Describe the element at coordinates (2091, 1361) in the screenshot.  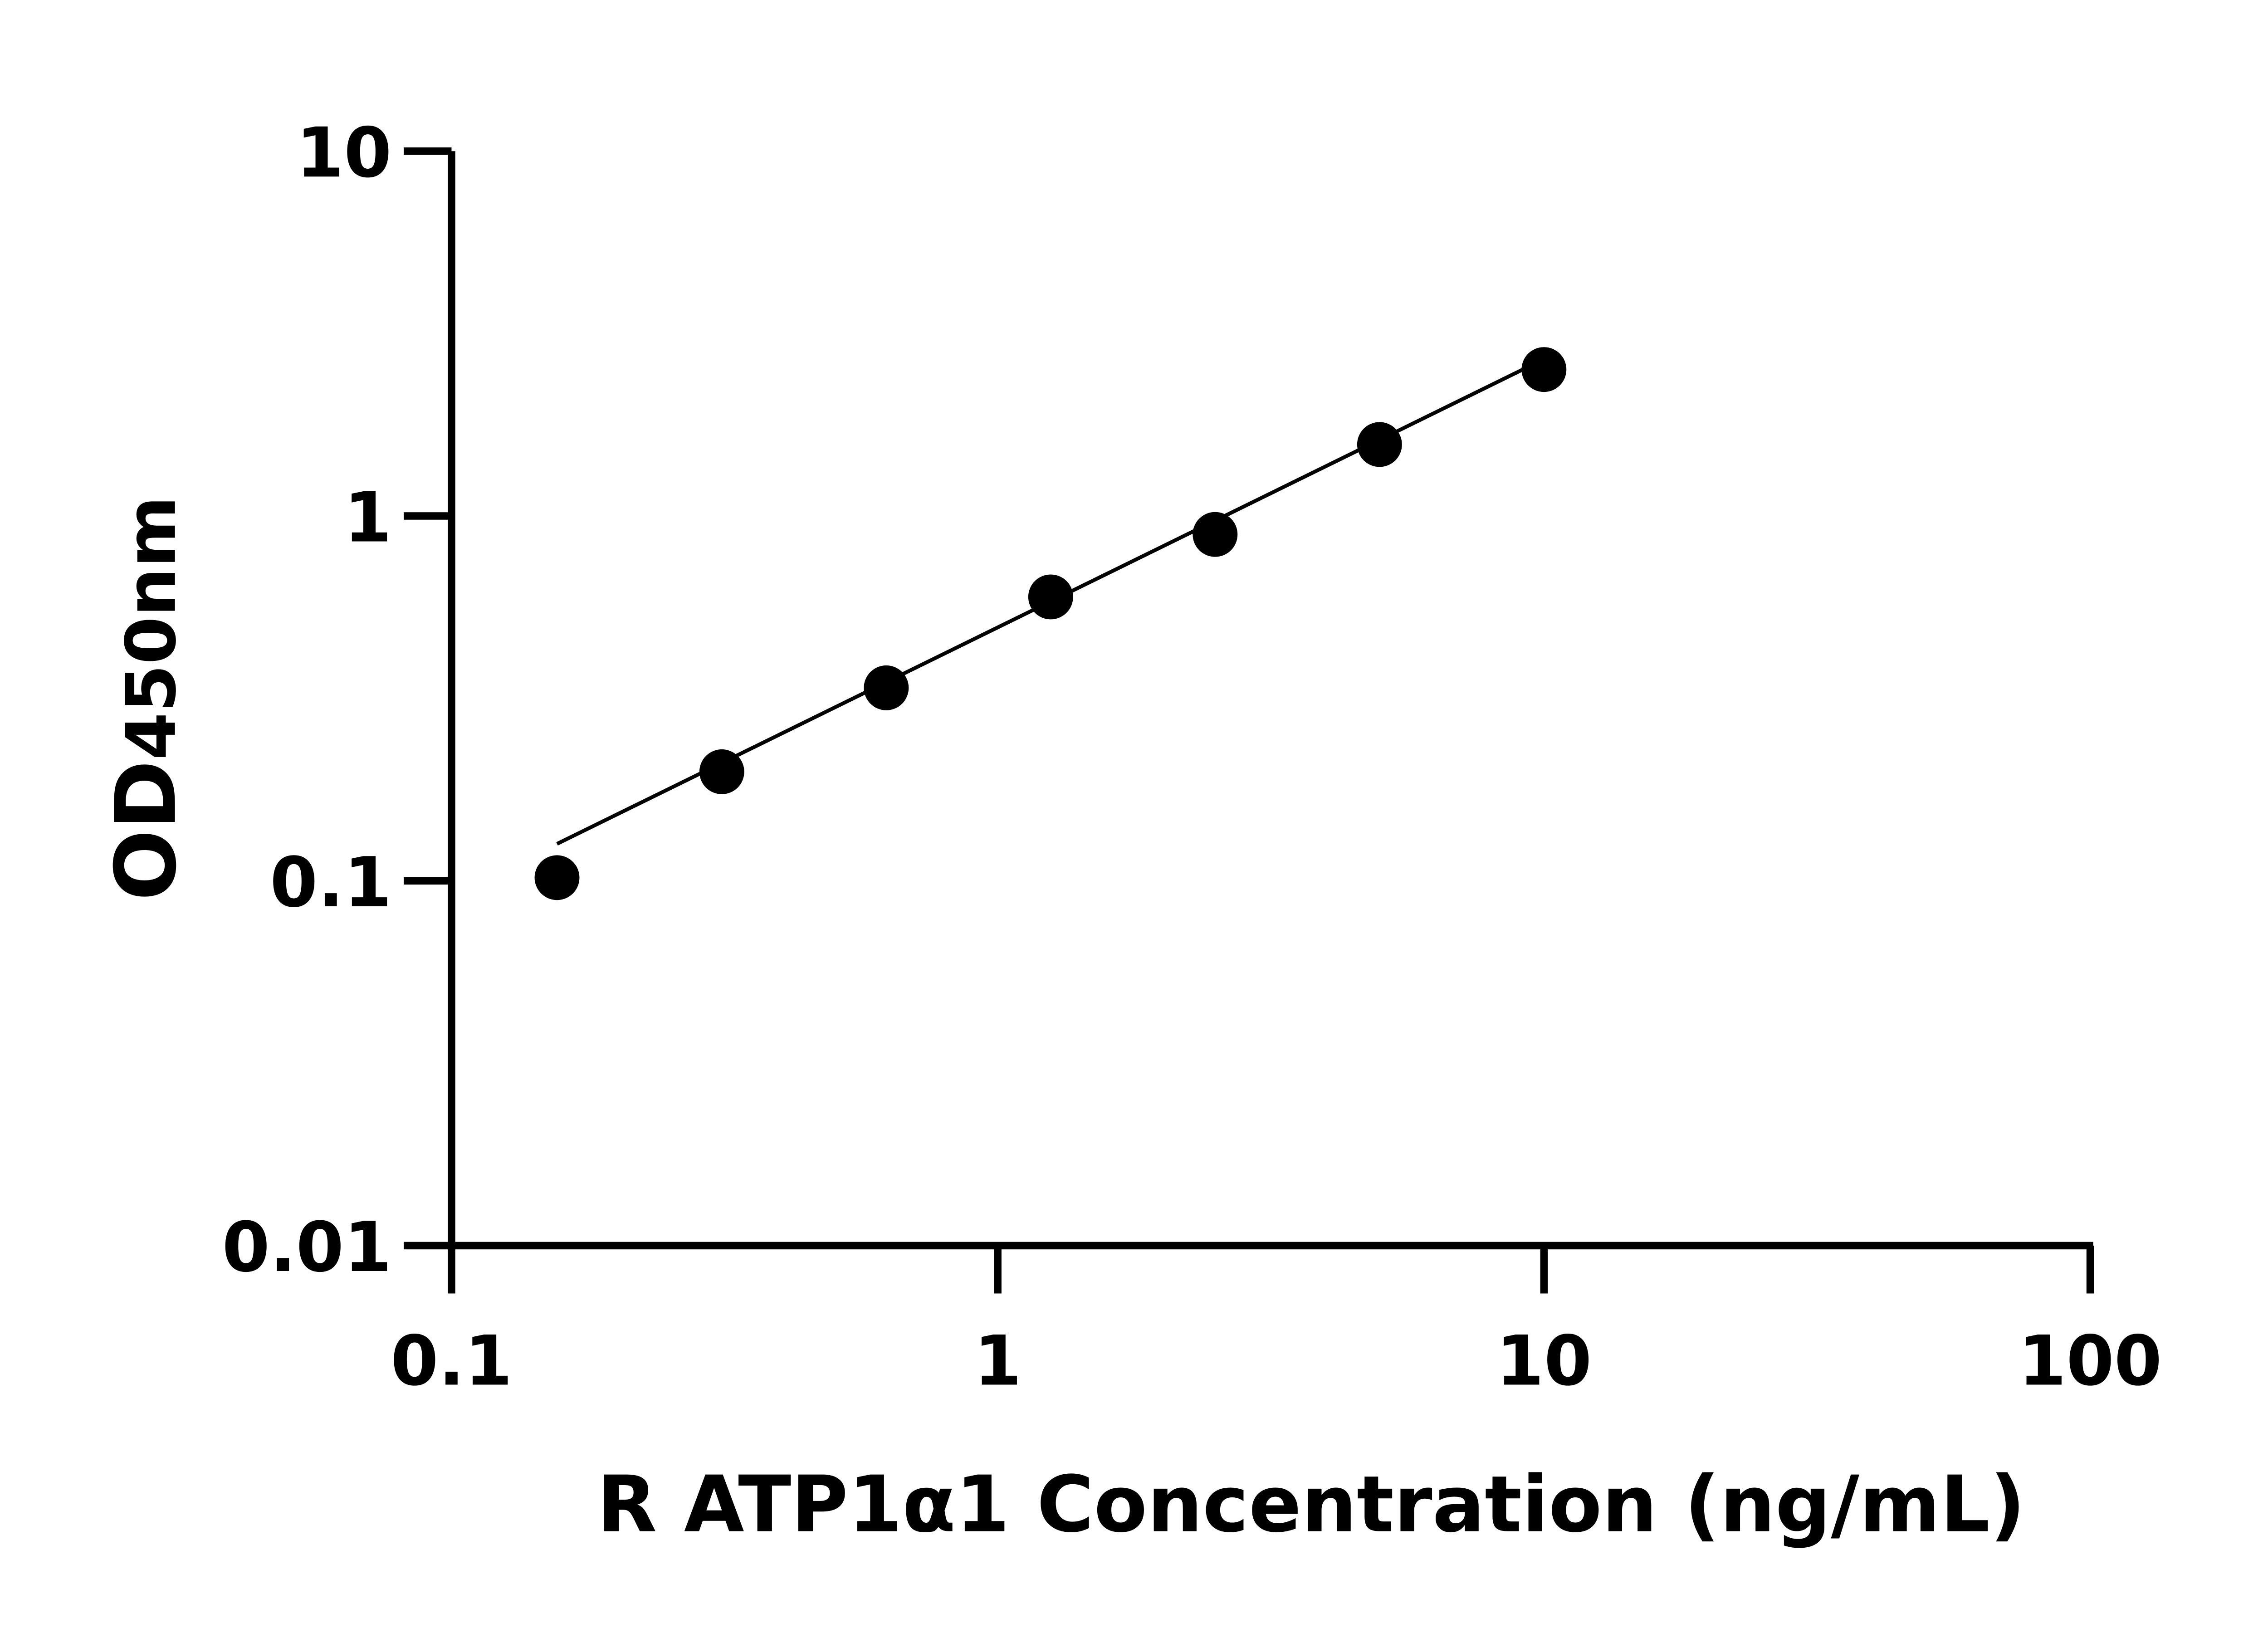
I see `x-tick-label: 100` at that location.